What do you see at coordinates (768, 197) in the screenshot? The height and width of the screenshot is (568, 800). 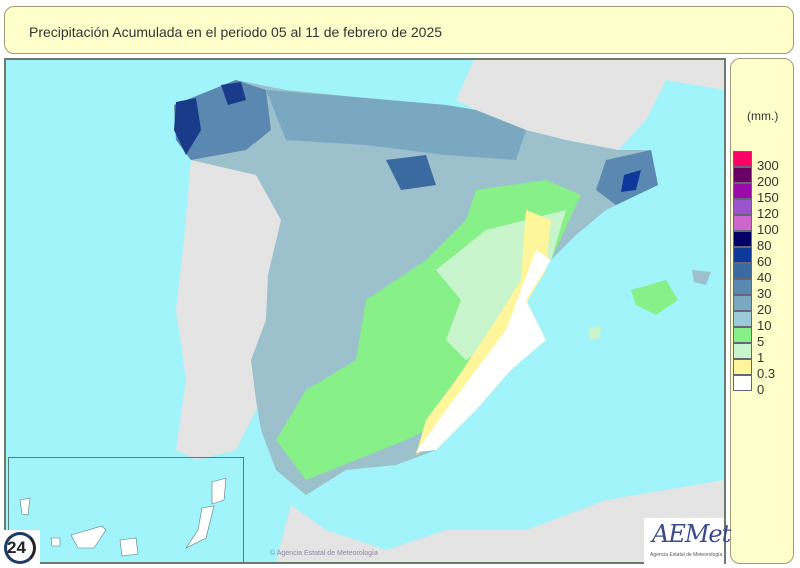 I see `legend-label: 150` at bounding box center [768, 197].